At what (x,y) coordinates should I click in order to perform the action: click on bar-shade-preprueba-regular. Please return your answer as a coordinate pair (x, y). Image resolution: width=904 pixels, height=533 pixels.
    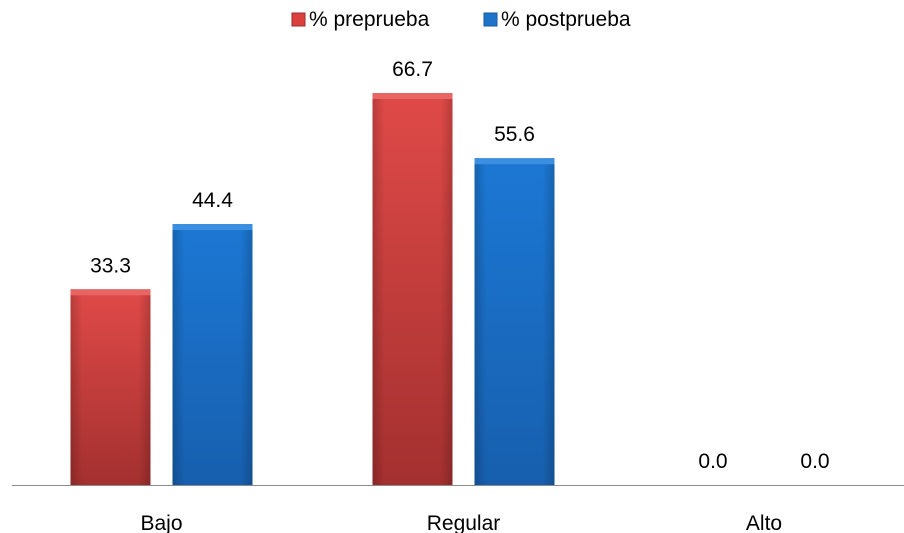
    Looking at the image, I should click on (412, 289).